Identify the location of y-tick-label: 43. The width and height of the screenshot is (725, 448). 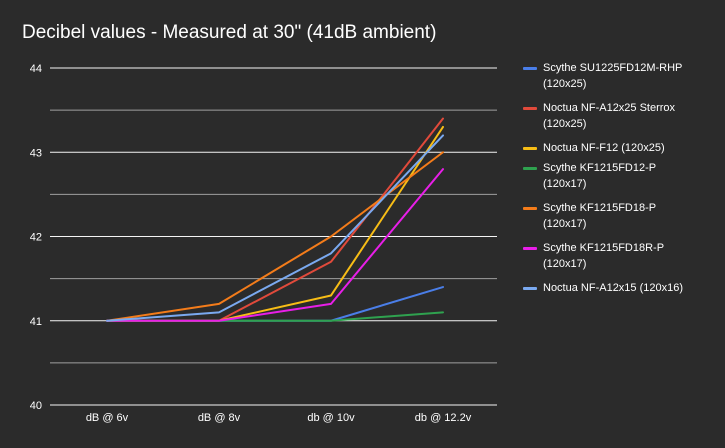
(36, 153).